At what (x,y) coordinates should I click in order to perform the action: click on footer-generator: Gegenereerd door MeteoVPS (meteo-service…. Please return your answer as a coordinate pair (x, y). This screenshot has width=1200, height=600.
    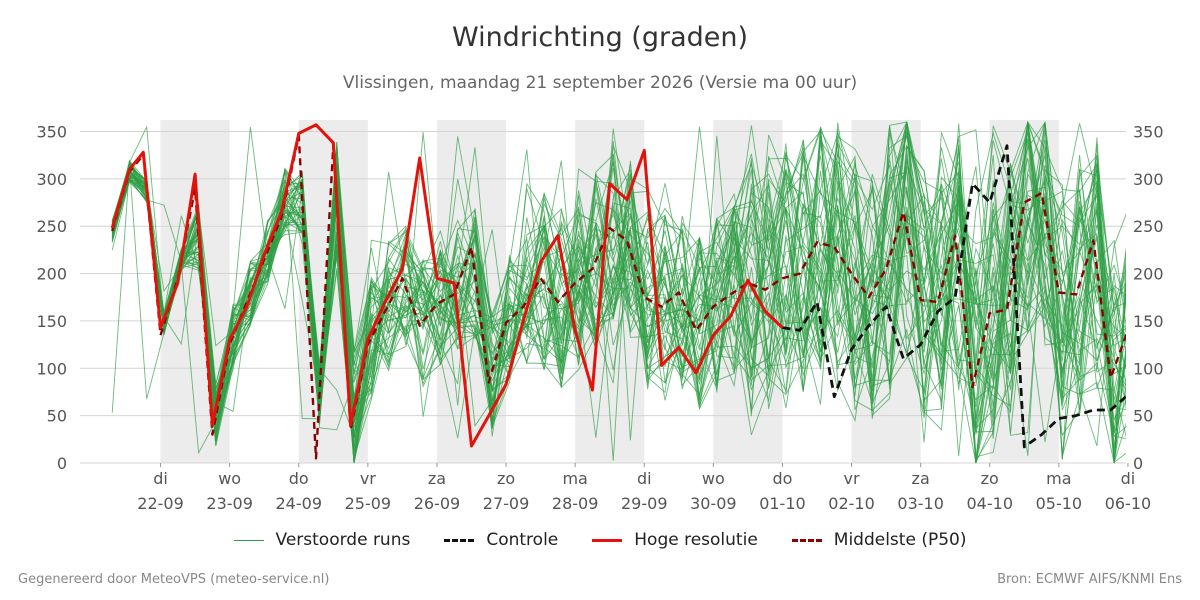
    Looking at the image, I should click on (174, 579).